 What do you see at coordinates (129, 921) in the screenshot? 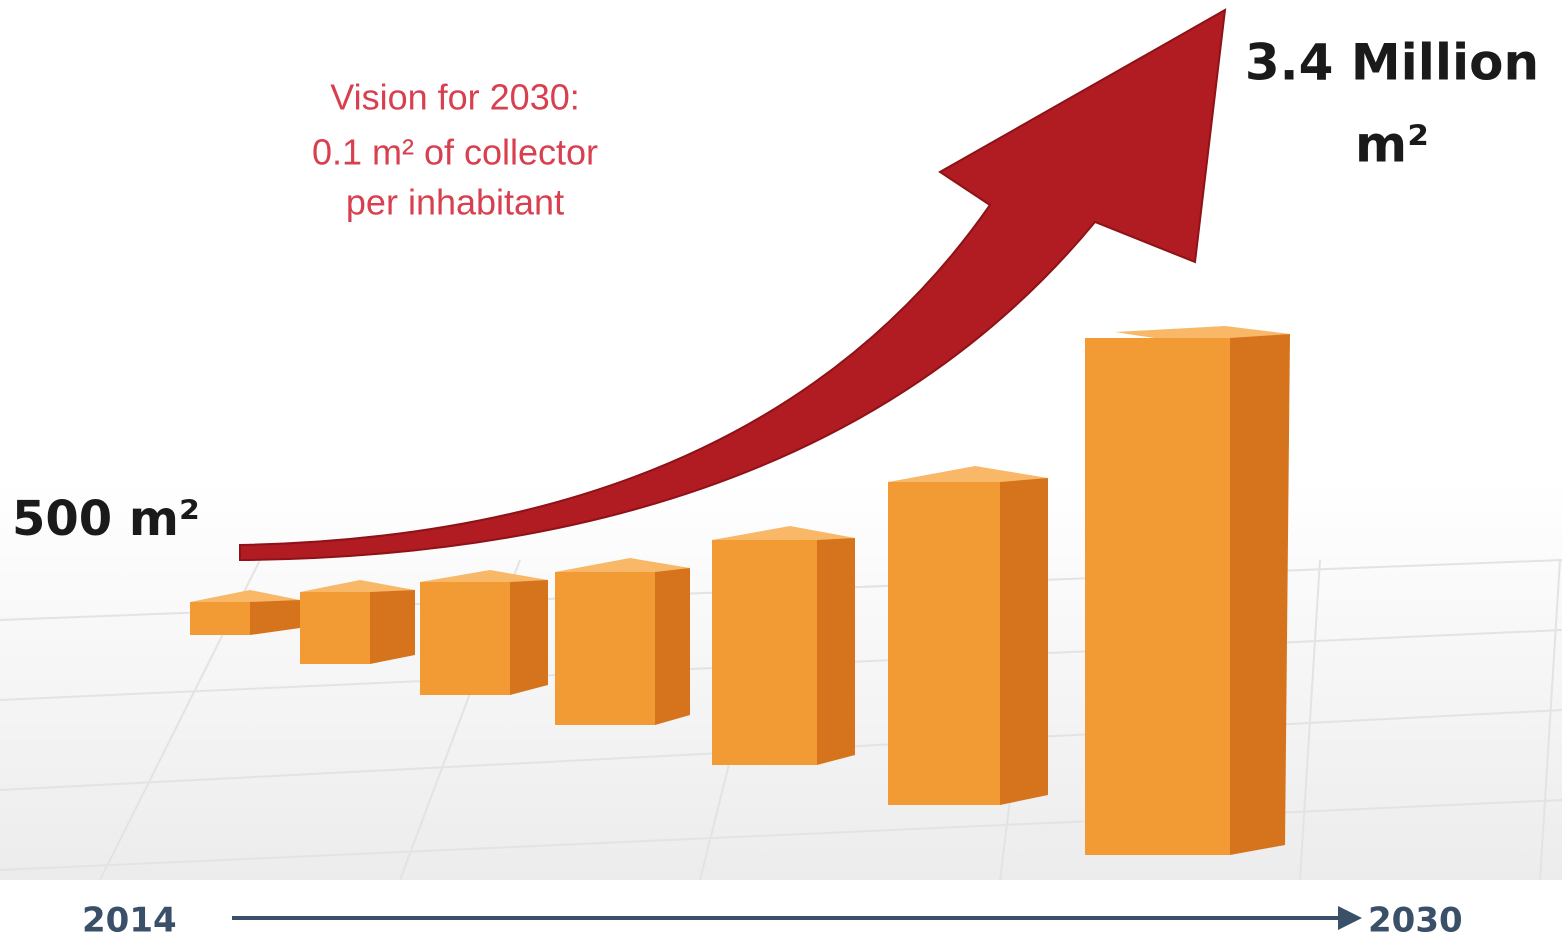
I see `timeline-start: 2014` at bounding box center [129, 921].